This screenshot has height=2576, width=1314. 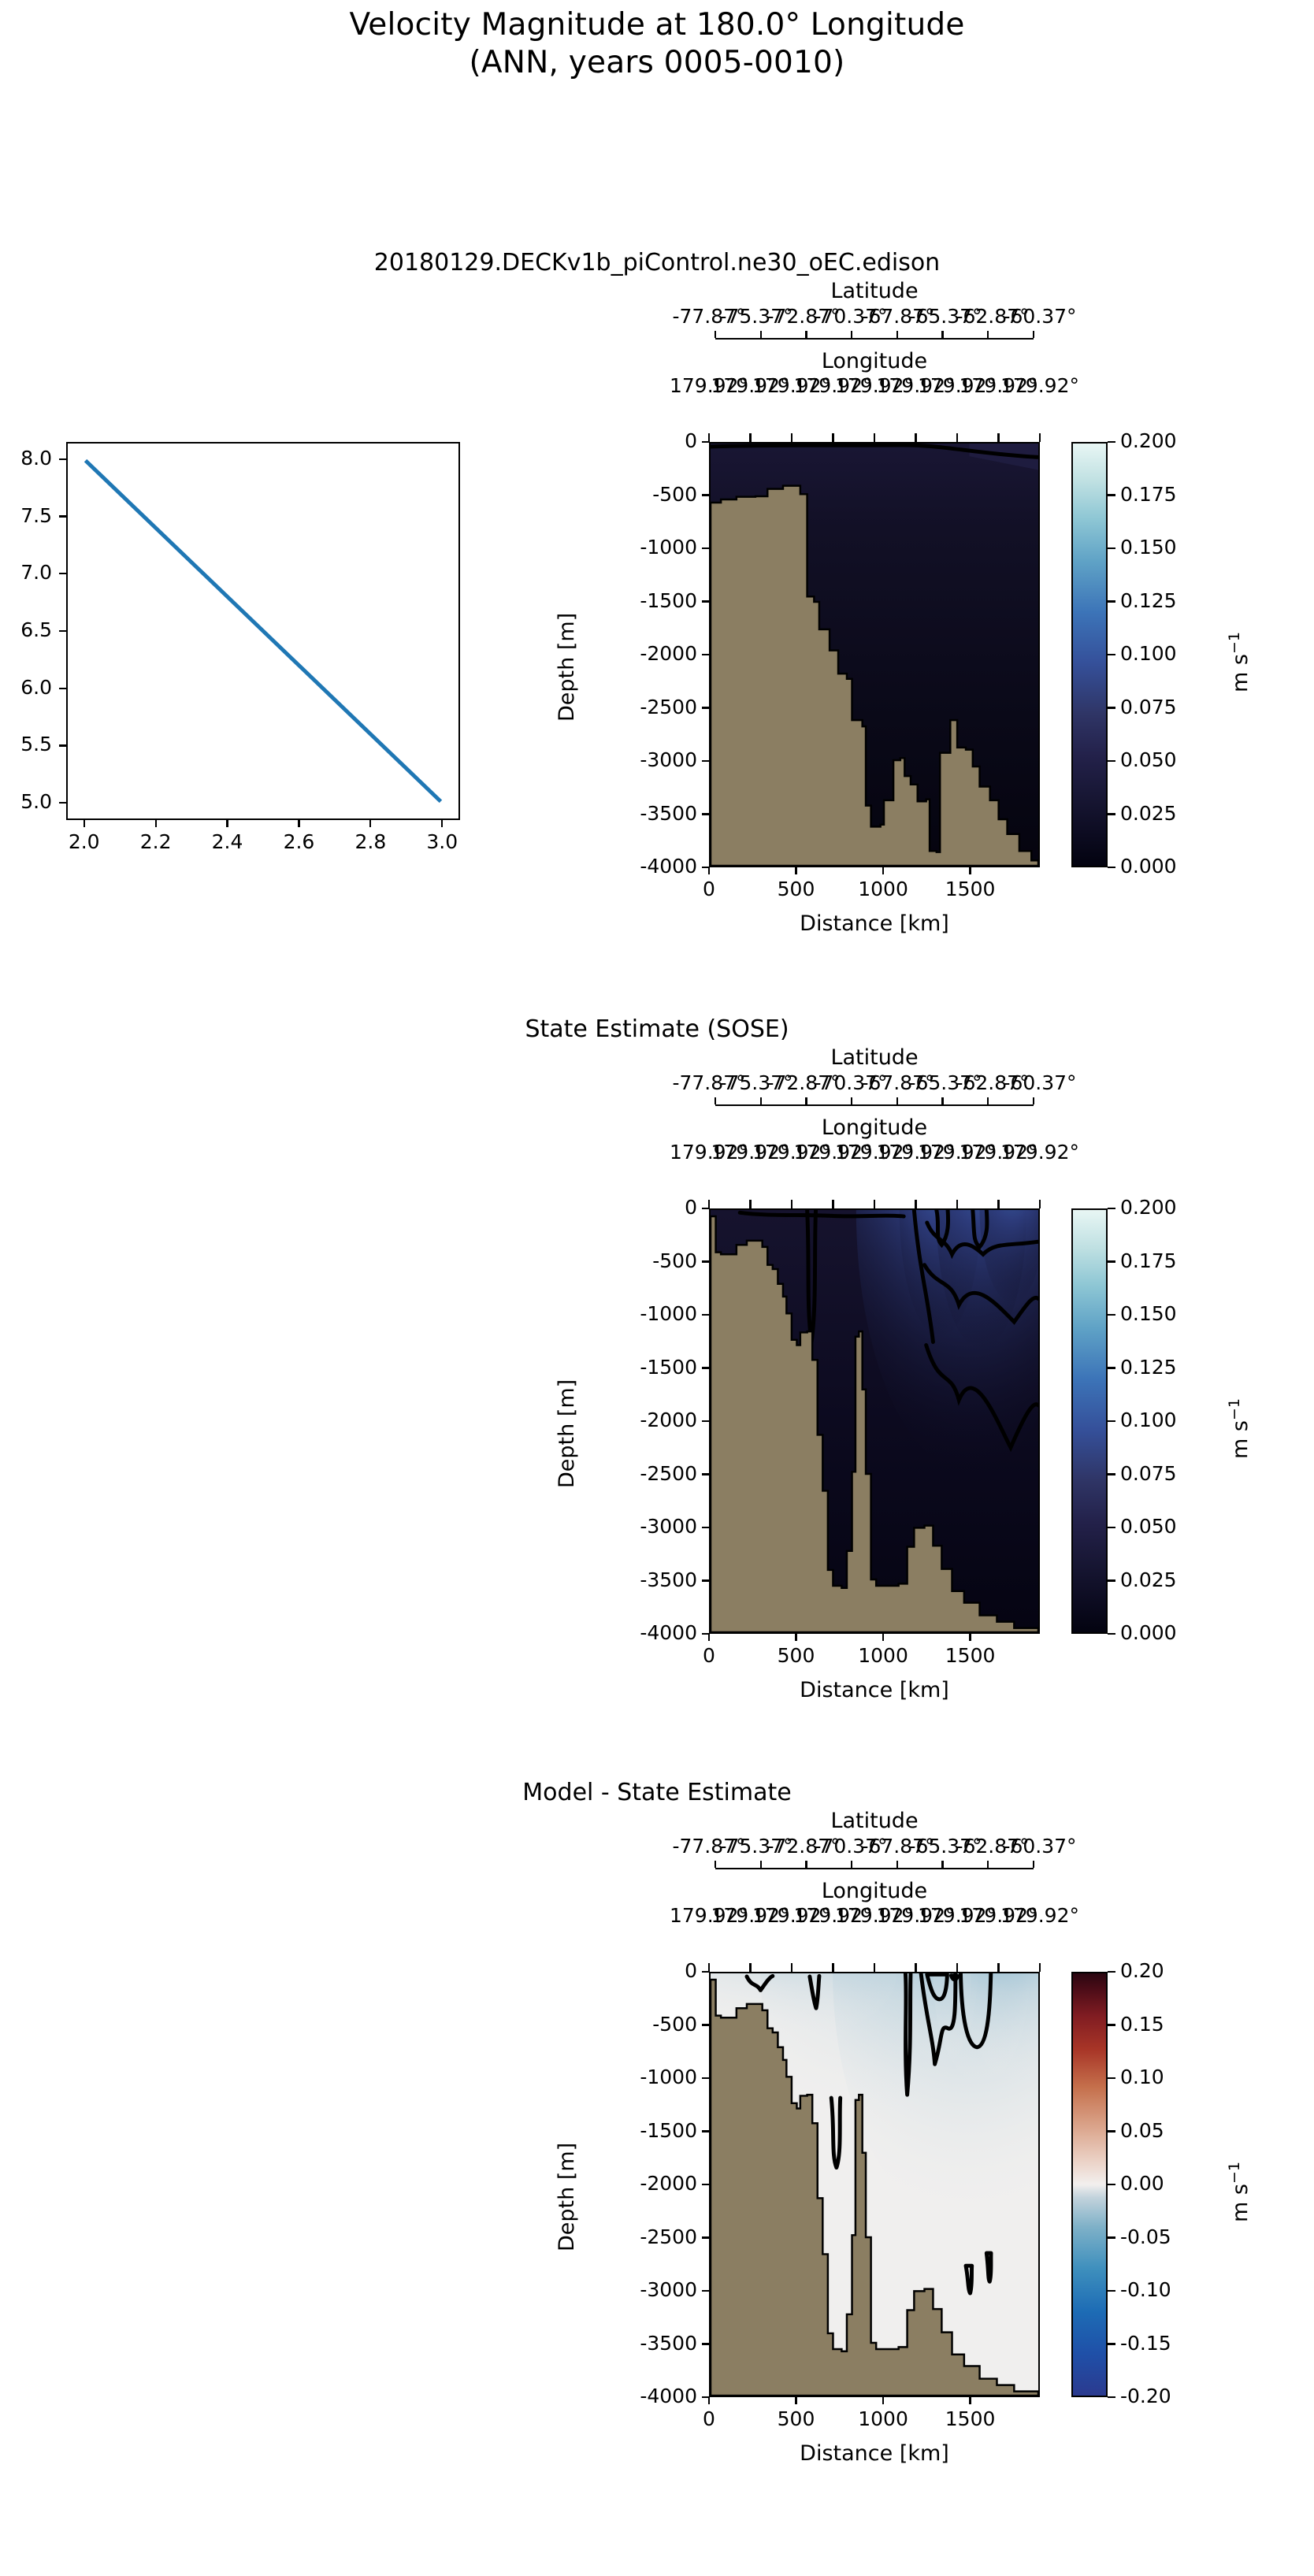 What do you see at coordinates (1148, 706) in the screenshot?
I see `colorbar-ticklabel: 0.075` at bounding box center [1148, 706].